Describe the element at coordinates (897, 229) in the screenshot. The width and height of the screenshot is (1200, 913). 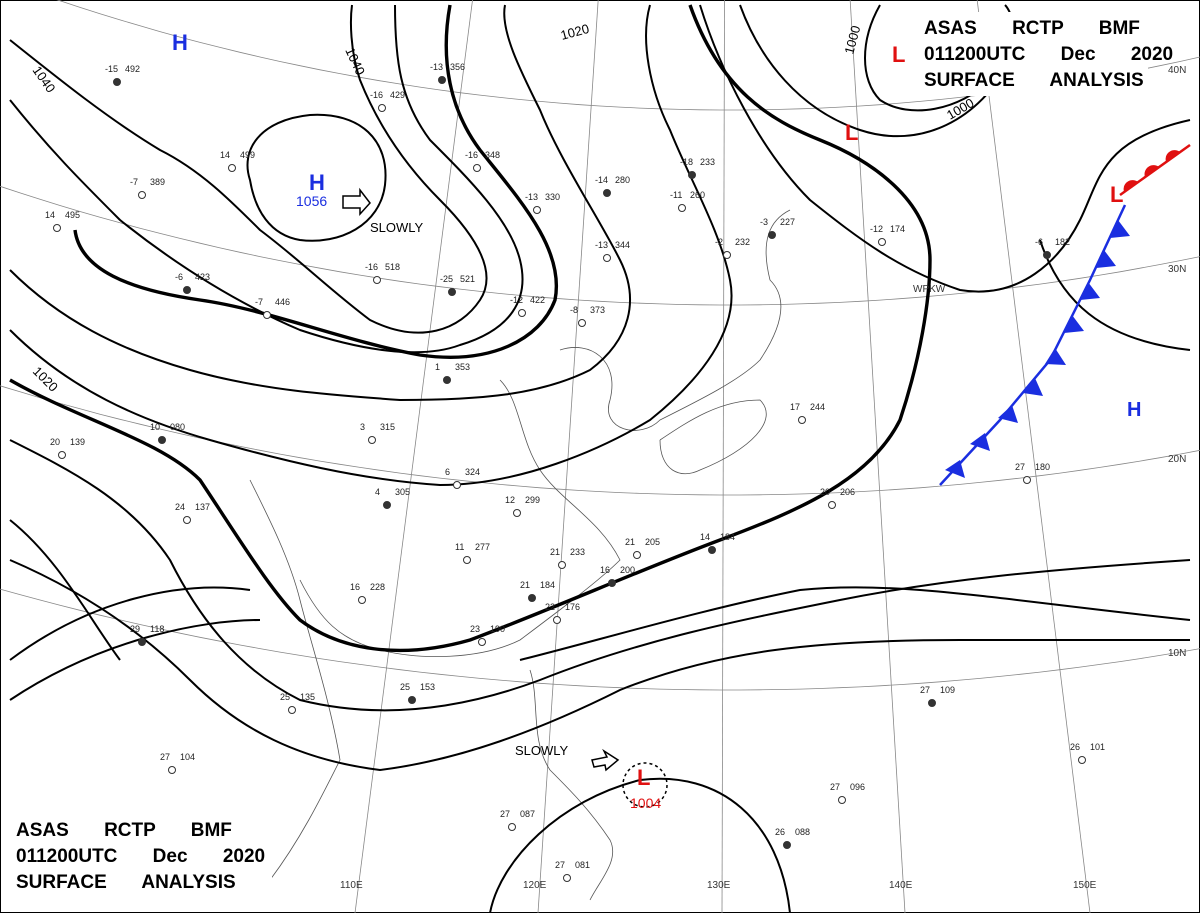
I see `station-pressure: 174` at that location.